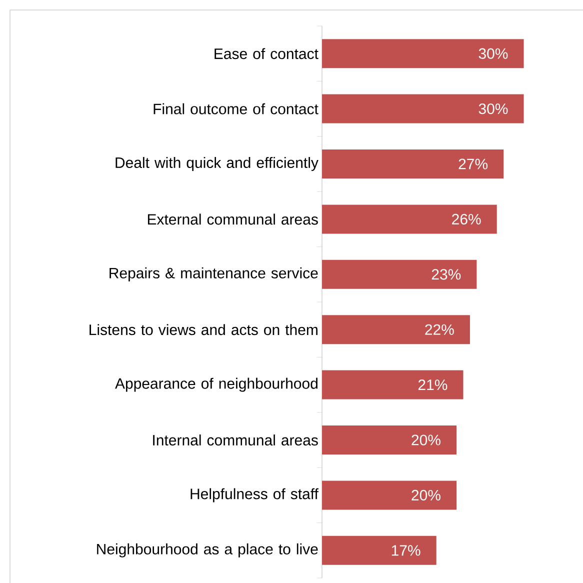 This screenshot has height=583, width=583. What do you see at coordinates (406, 550) in the screenshot?
I see `data-label: 17%` at bounding box center [406, 550].